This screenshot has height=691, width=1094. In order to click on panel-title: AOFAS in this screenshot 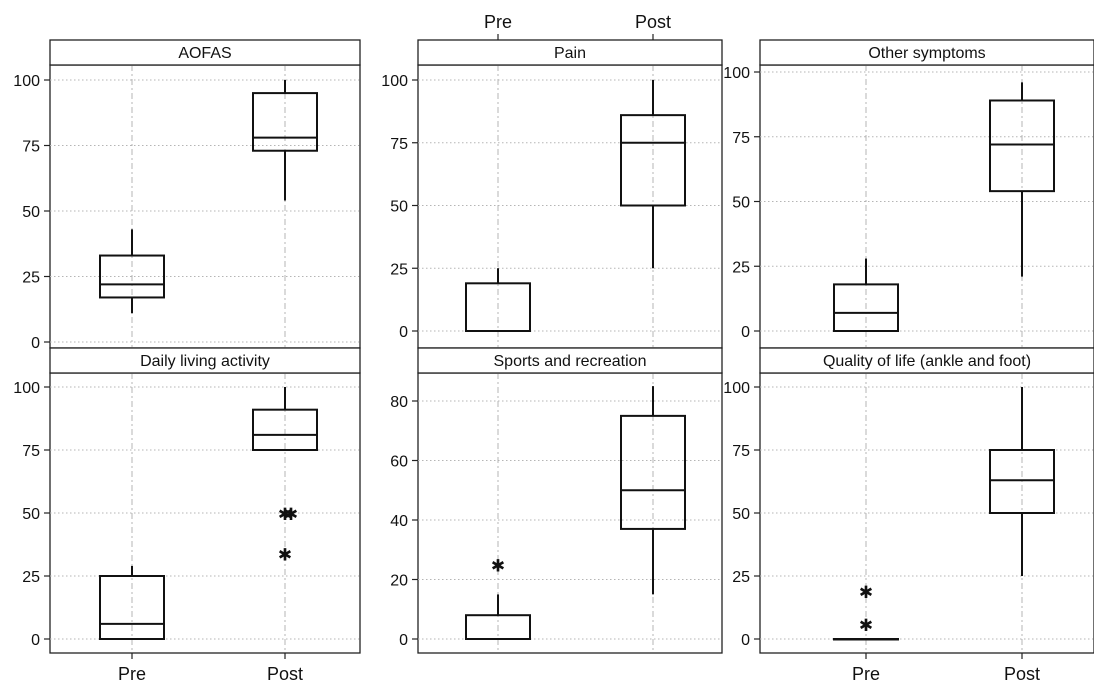, I will do `click(204, 53)`.